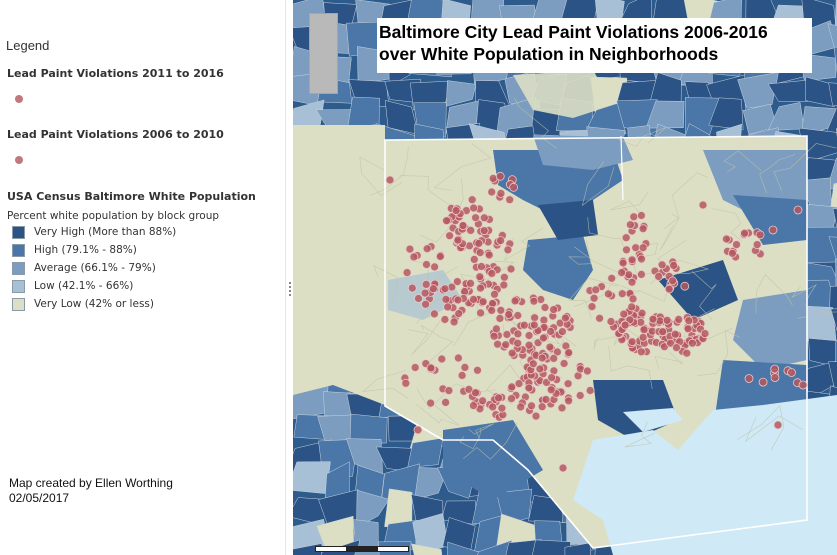 The image size is (837, 555). I want to click on zoom-slider, so click(323, 53).